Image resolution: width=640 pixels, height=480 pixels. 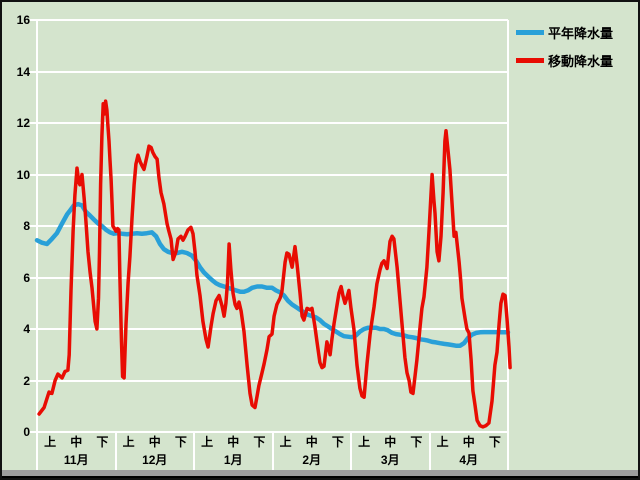 I want to click on blue-line-swatch-icon, so click(x=530, y=32).